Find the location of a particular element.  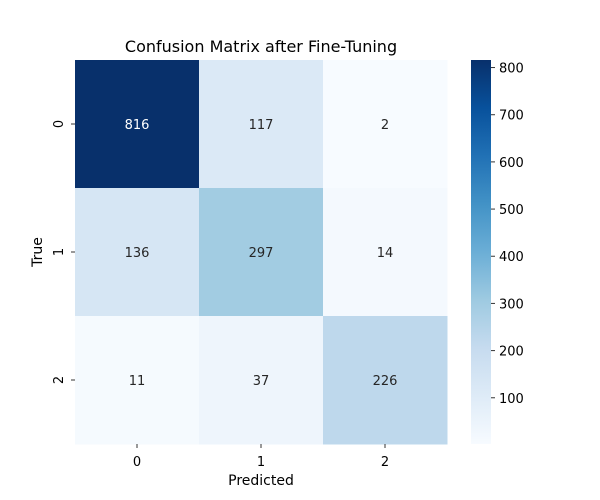

cell-value-label-2-0: 11 is located at coordinates (137, 381).